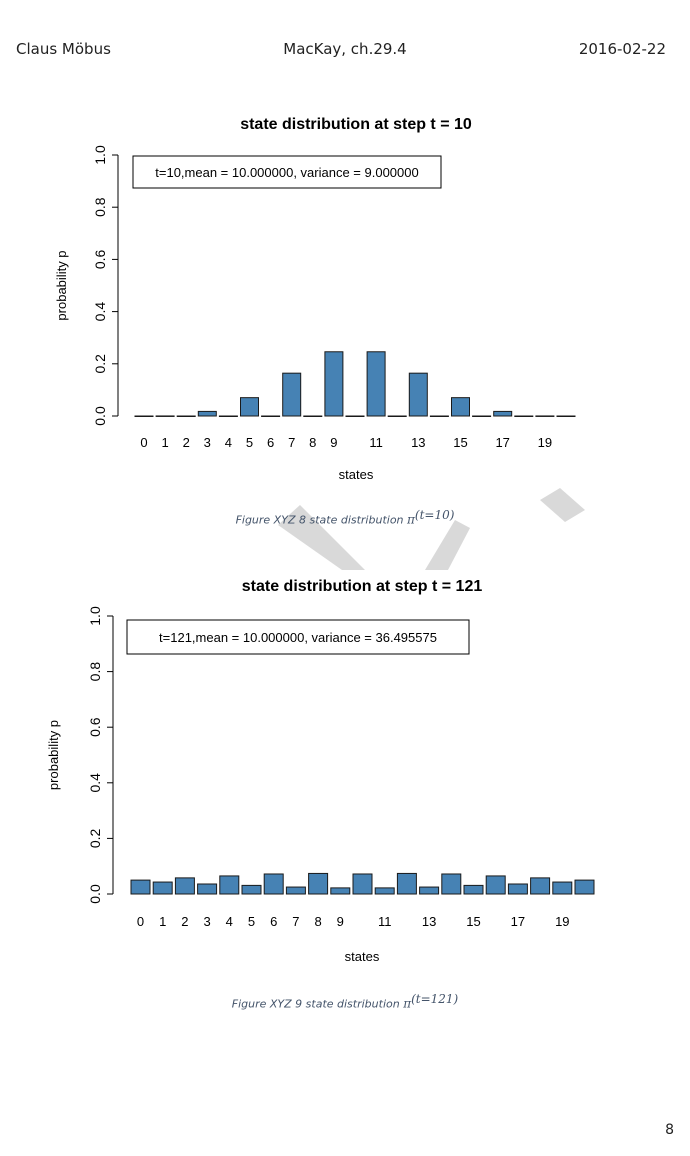 This screenshot has width=690, height=1156. What do you see at coordinates (435, 999) in the screenshot?
I see `caption-superscript: (t=121)` at bounding box center [435, 999].